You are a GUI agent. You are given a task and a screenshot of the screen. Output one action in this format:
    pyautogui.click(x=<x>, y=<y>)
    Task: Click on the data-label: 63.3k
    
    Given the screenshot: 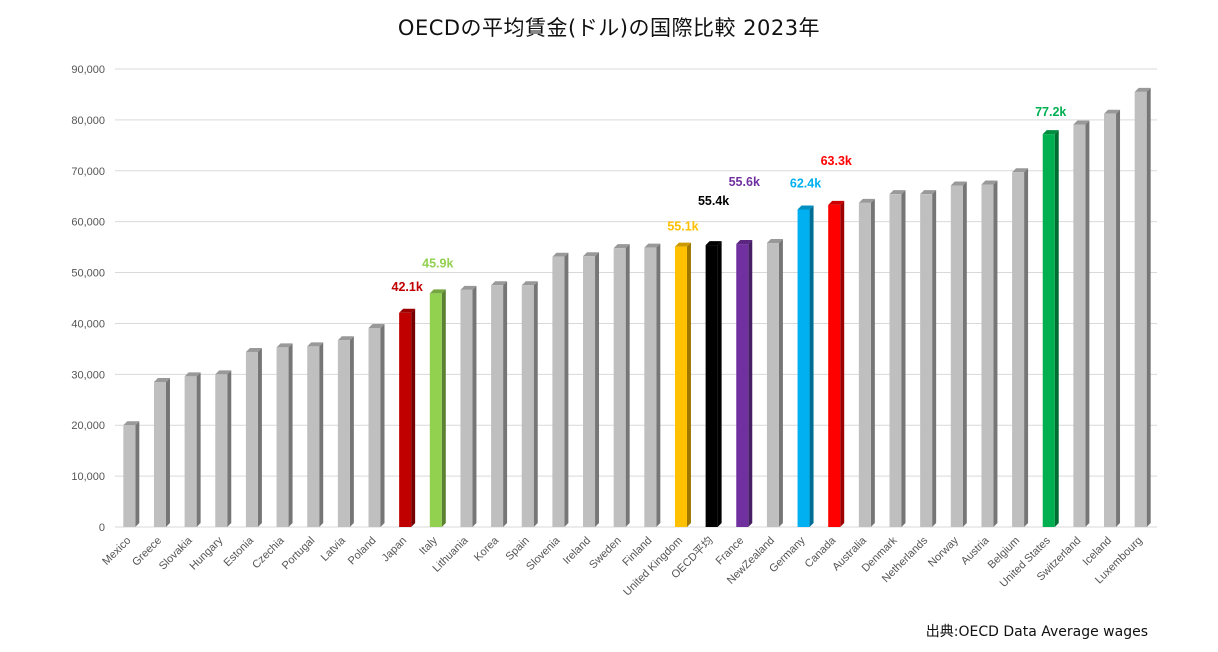 What is the action you would take?
    pyautogui.click(x=836, y=161)
    